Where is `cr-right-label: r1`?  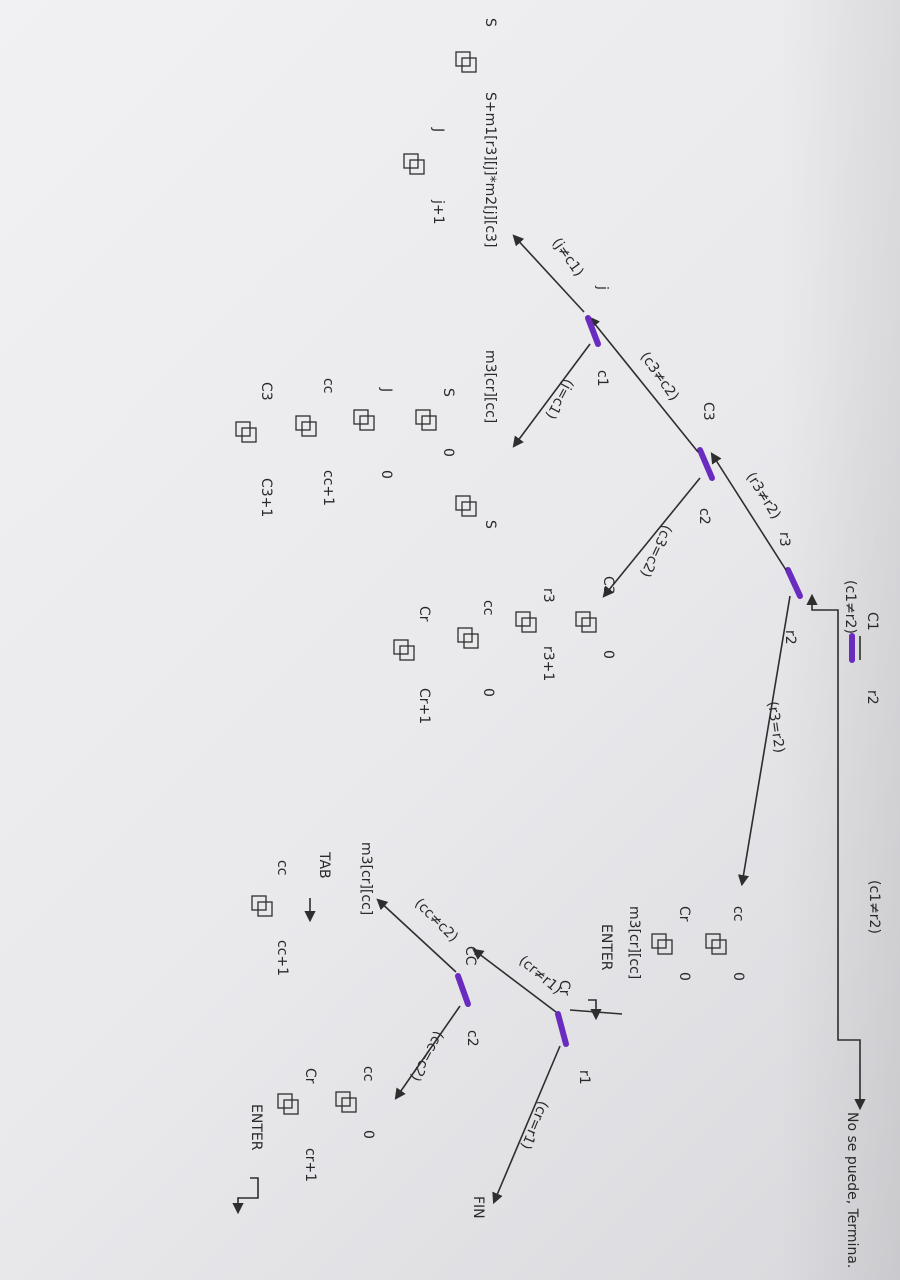
cr-right-label: r1 is located at coordinates (584, 1077).